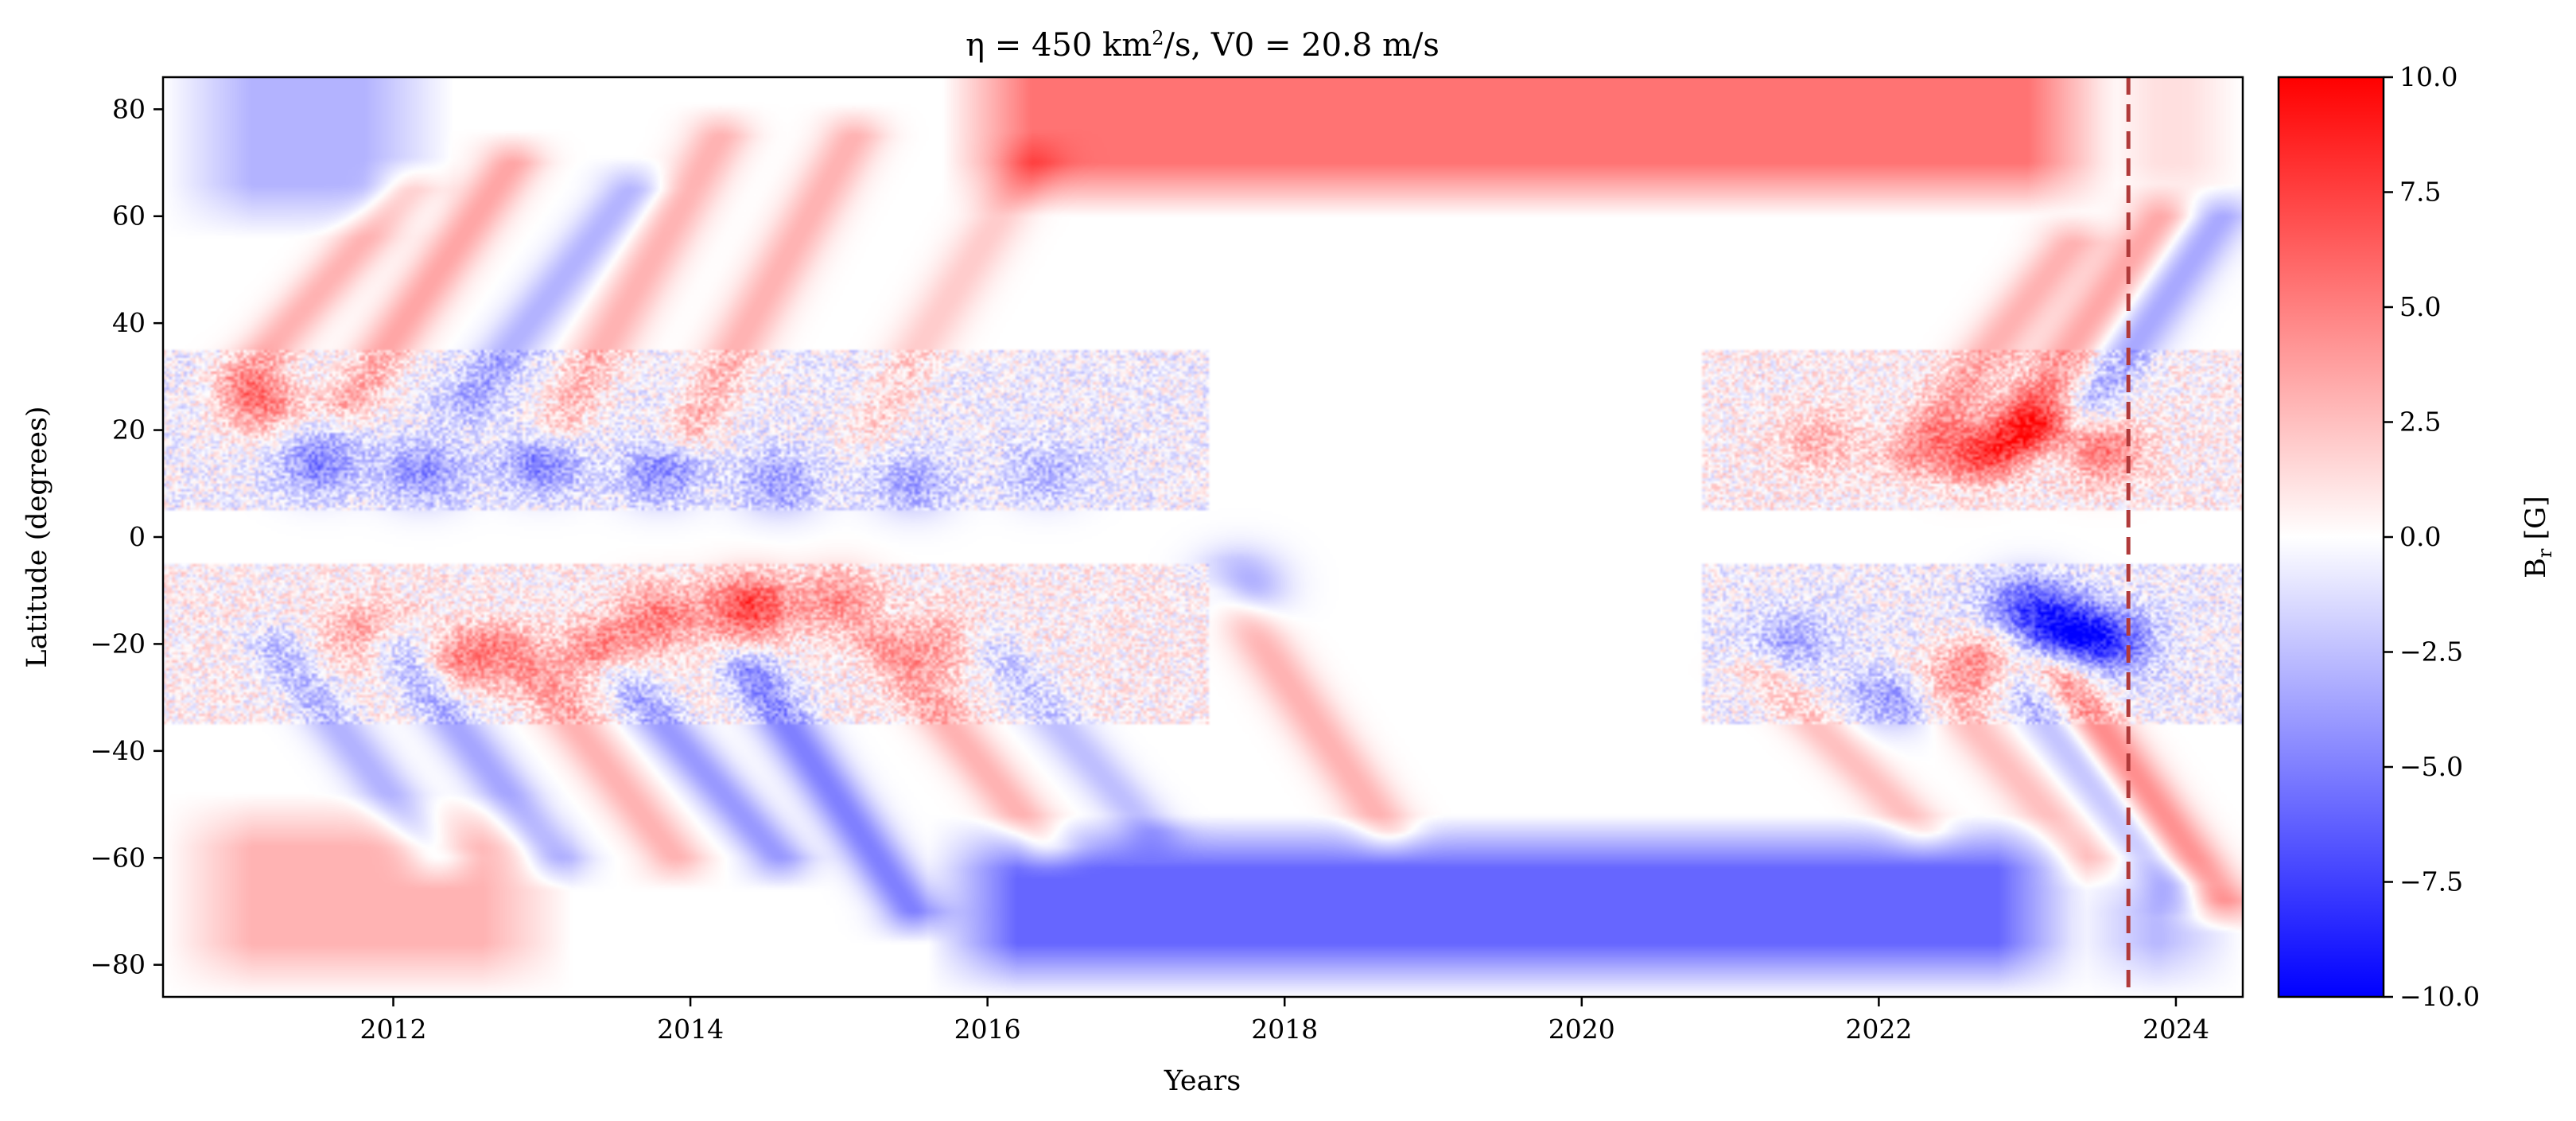 Image resolution: width=2576 pixels, height=1121 pixels. What do you see at coordinates (2439, 996) in the screenshot?
I see `colorbar-tick-label: −10.0` at bounding box center [2439, 996].